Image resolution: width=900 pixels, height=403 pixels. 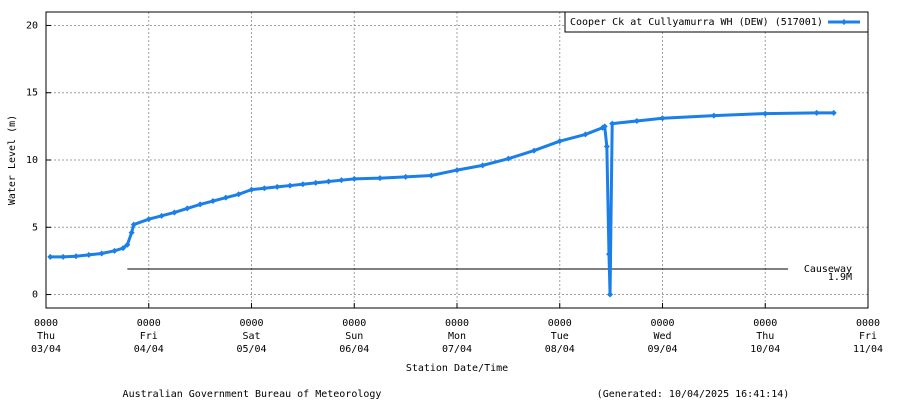 I want to click on y-axis-label: Water Level (m), so click(x=12, y=160).